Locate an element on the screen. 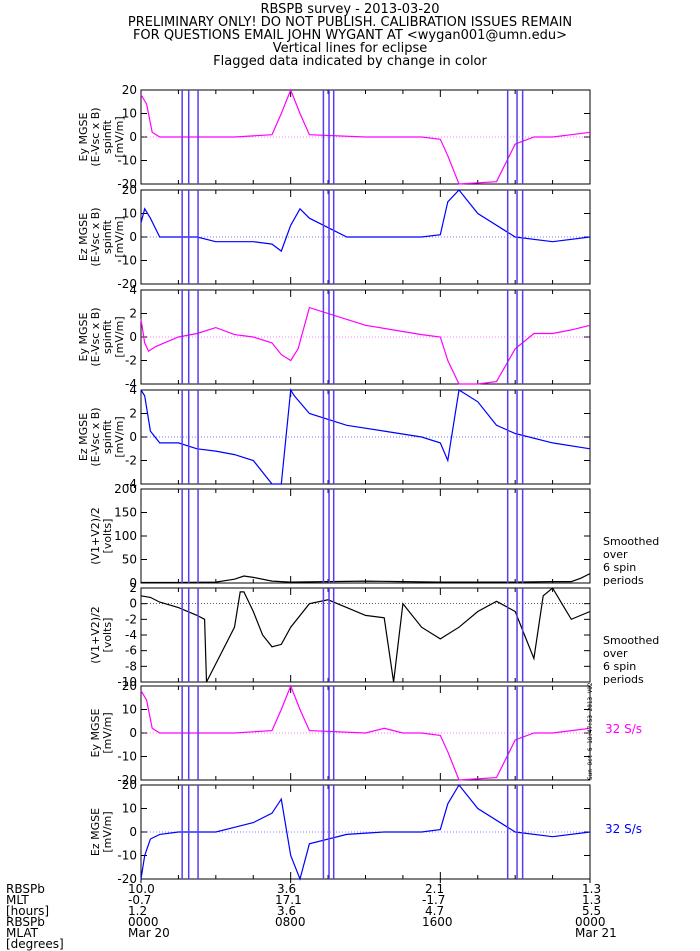 This screenshot has width=700, height=951. footer-col3-time: 0000 is located at coordinates (590, 922).